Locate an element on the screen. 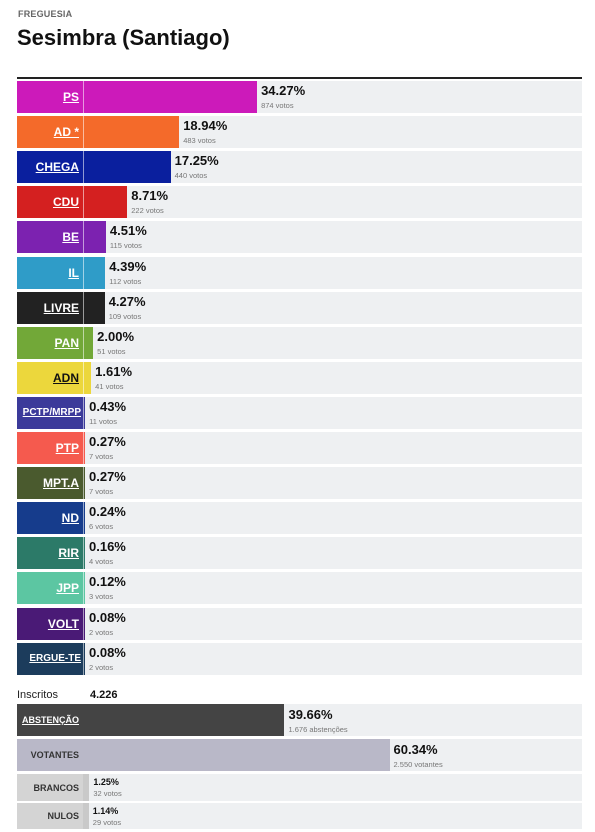  party-row: PS 34.27% 874 votos is located at coordinates (299, 97).